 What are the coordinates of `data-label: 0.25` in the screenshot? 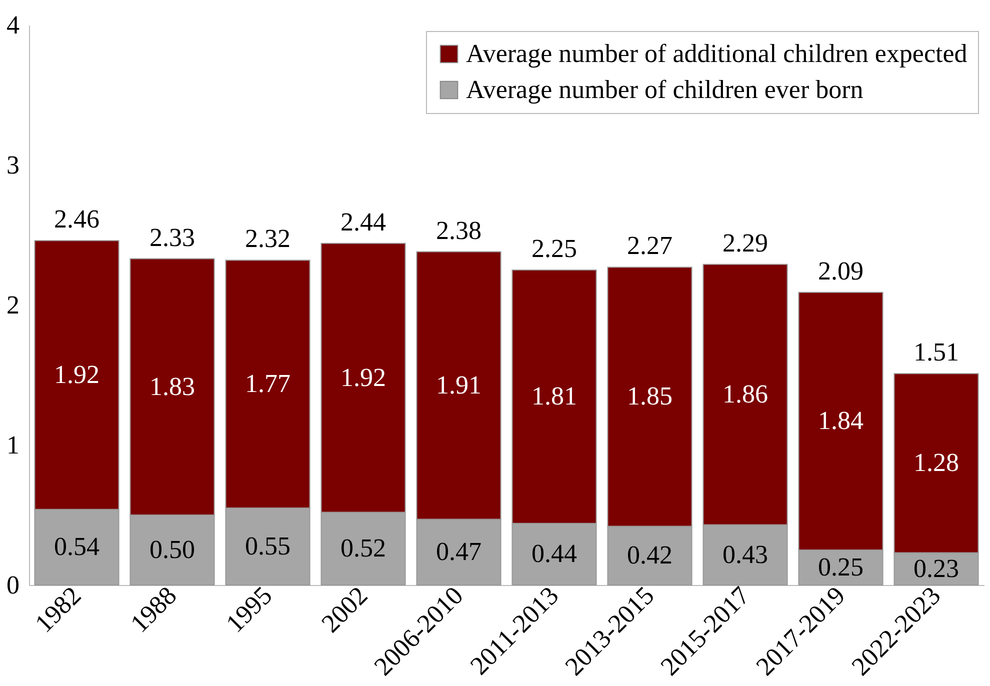 It's located at (841, 567).